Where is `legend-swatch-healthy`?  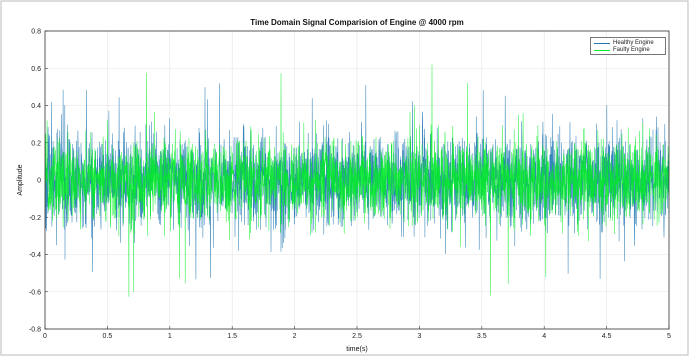
legend-swatch-healthy is located at coordinates (602, 43).